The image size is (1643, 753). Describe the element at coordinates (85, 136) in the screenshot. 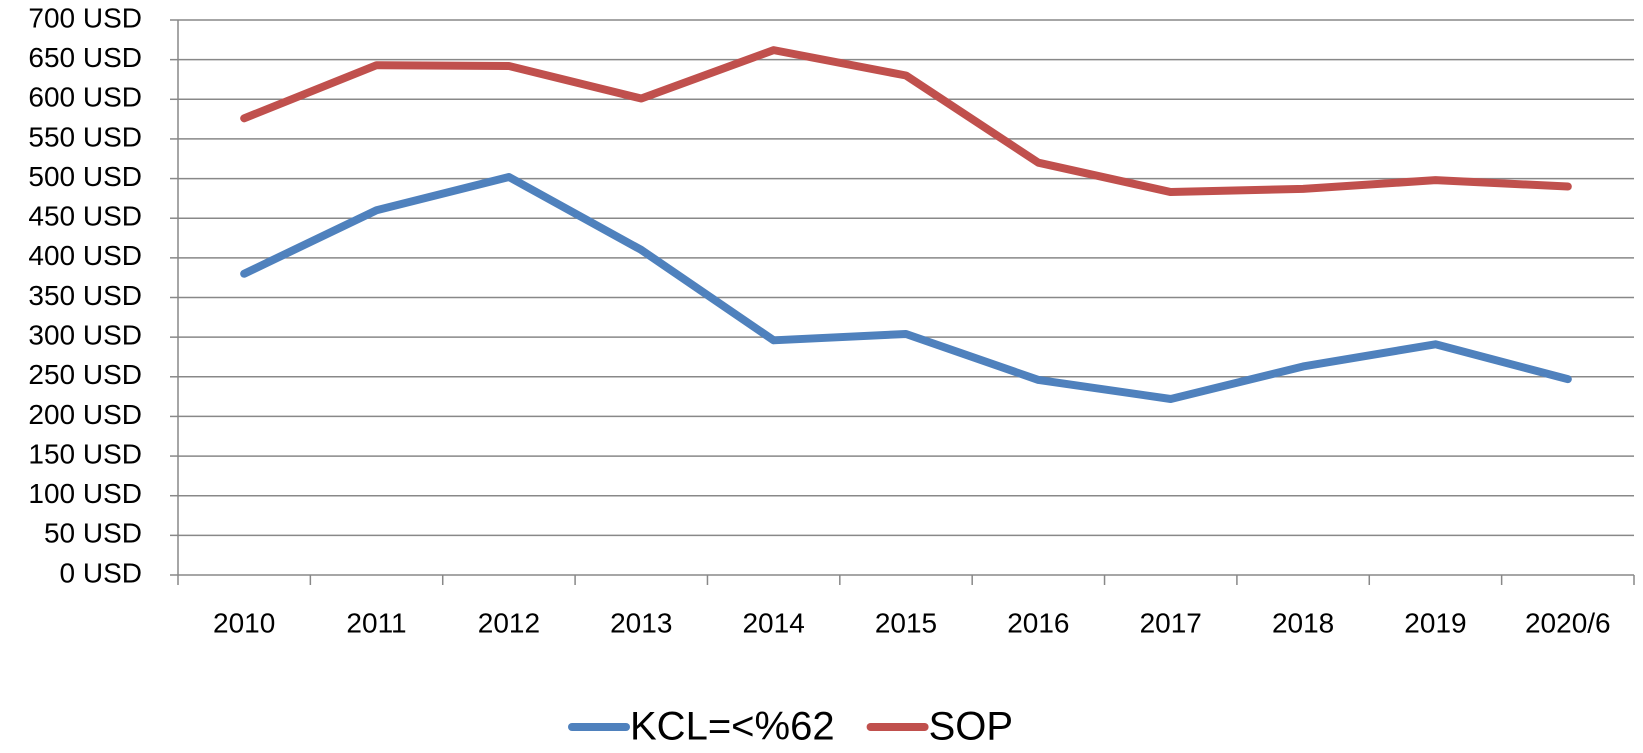

I see `y-tick-label: 550 USD` at that location.